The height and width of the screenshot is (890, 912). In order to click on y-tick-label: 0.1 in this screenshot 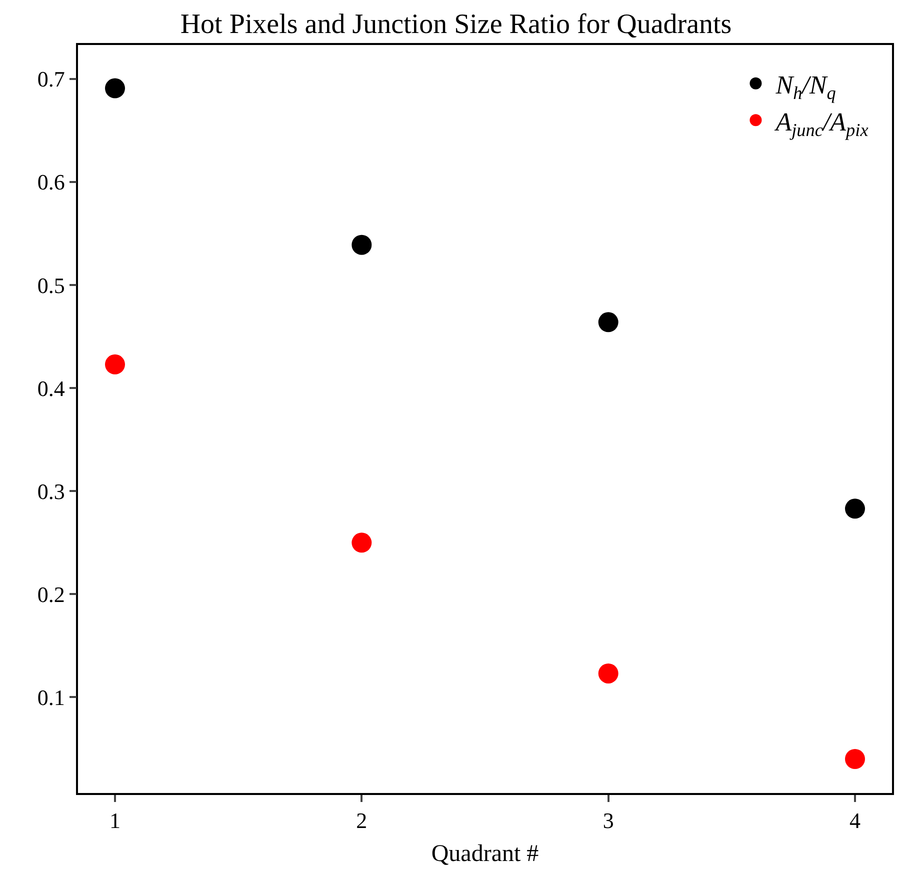, I will do `click(51, 697)`.